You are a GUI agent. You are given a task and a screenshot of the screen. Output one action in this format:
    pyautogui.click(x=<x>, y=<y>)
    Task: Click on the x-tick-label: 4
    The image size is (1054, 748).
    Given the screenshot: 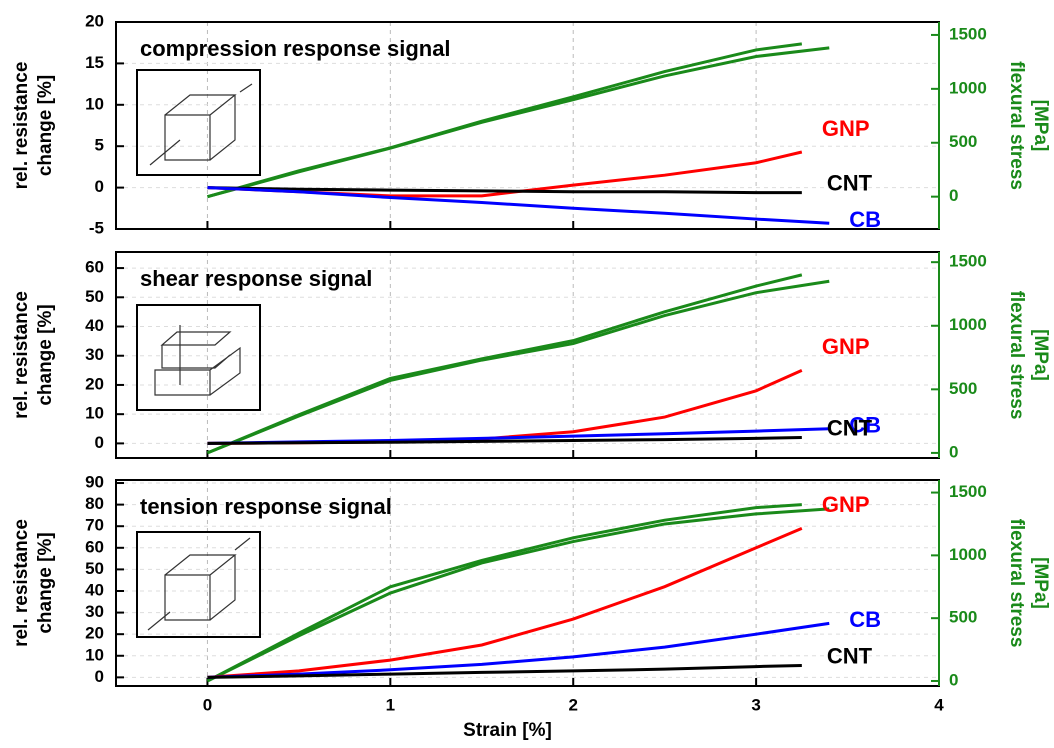 What is the action you would take?
    pyautogui.click(x=939, y=704)
    